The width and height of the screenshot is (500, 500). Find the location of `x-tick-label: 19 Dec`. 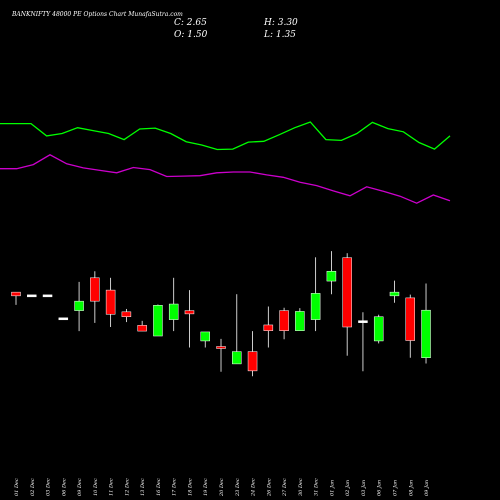

x-tick-label: 19 Dec is located at coordinates (206, 487).